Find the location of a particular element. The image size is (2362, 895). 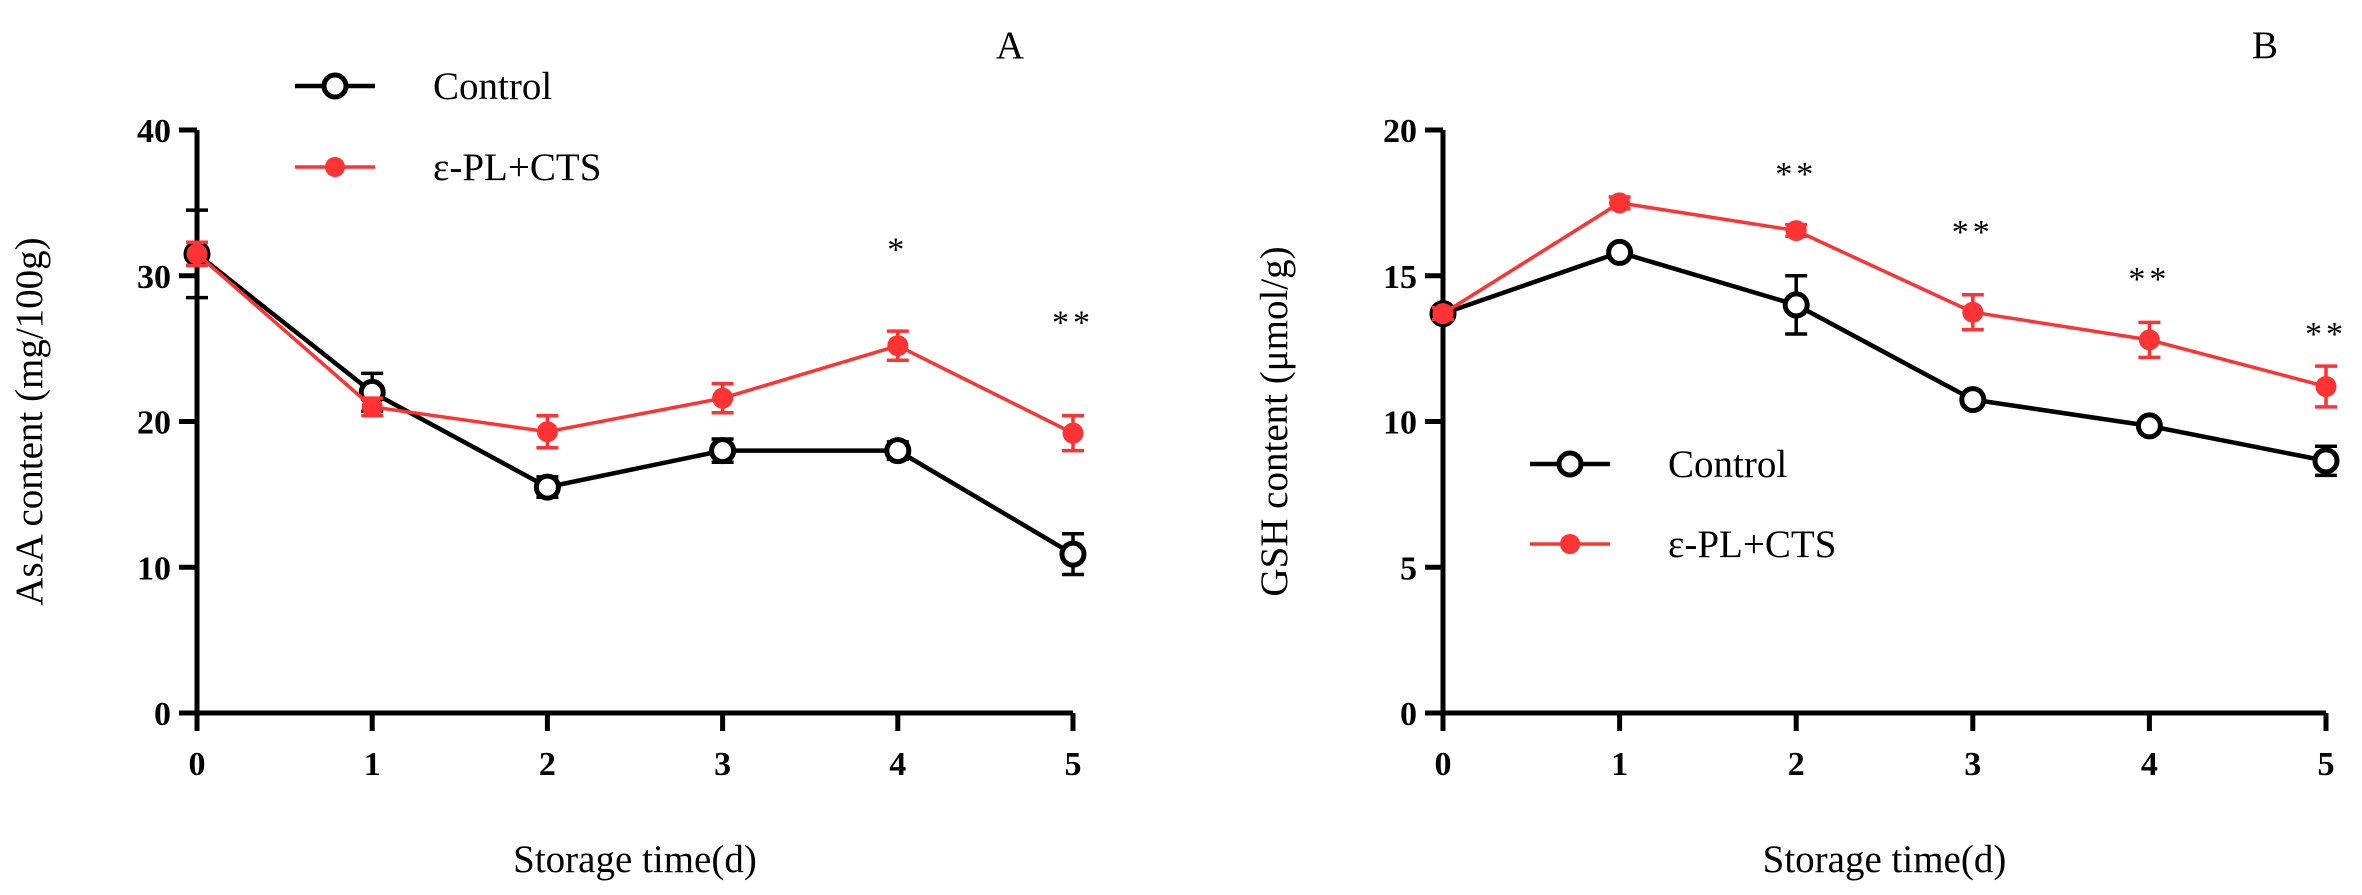

y-tick-label: 40 is located at coordinates (154, 131).